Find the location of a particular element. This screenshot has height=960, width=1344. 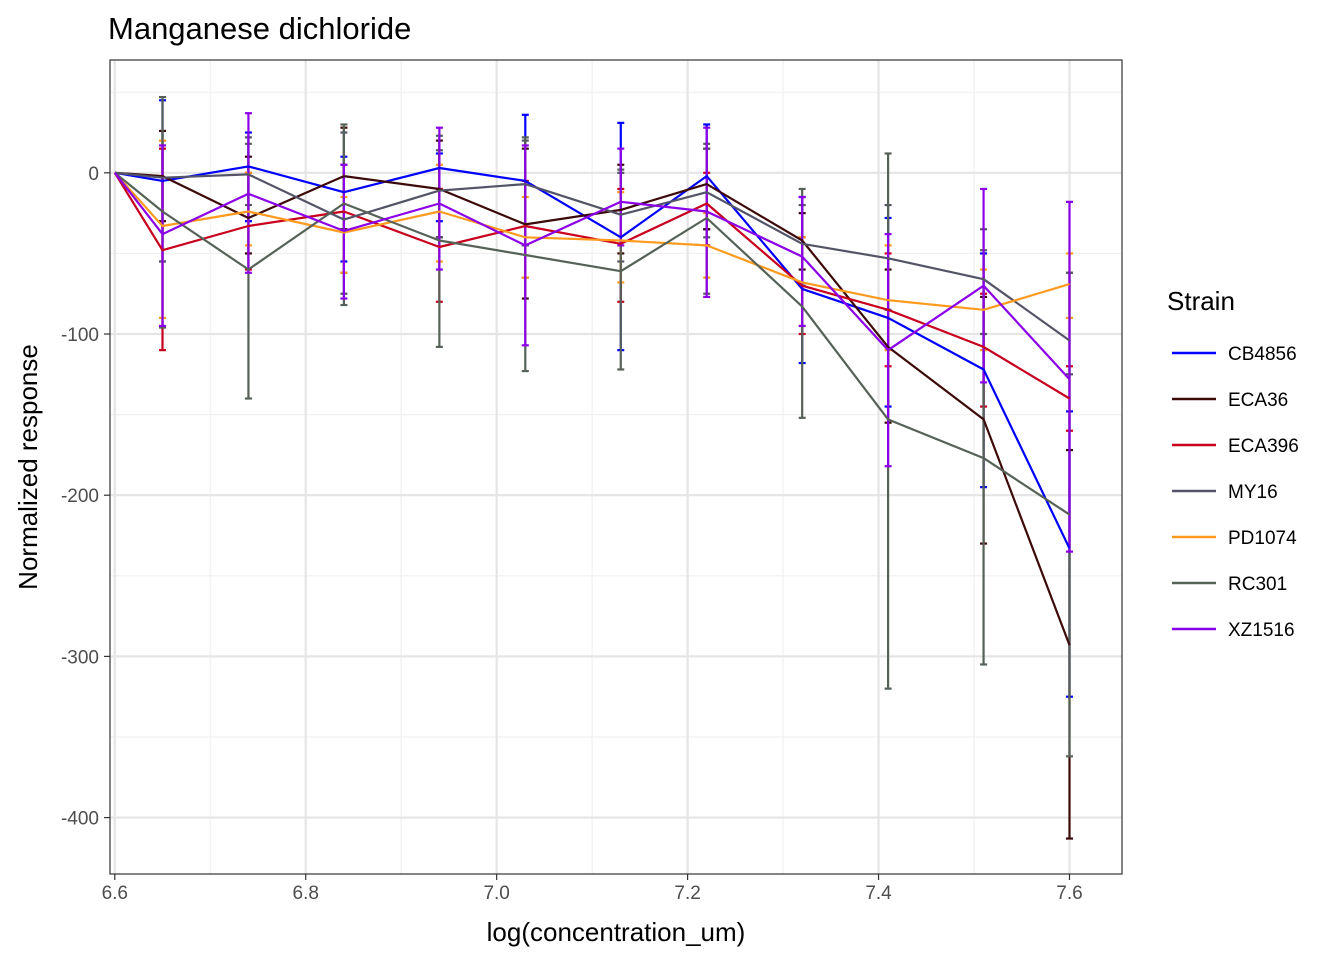

y-axis: 0 -100 -200 -300 -400 is located at coordinates (85, 497).